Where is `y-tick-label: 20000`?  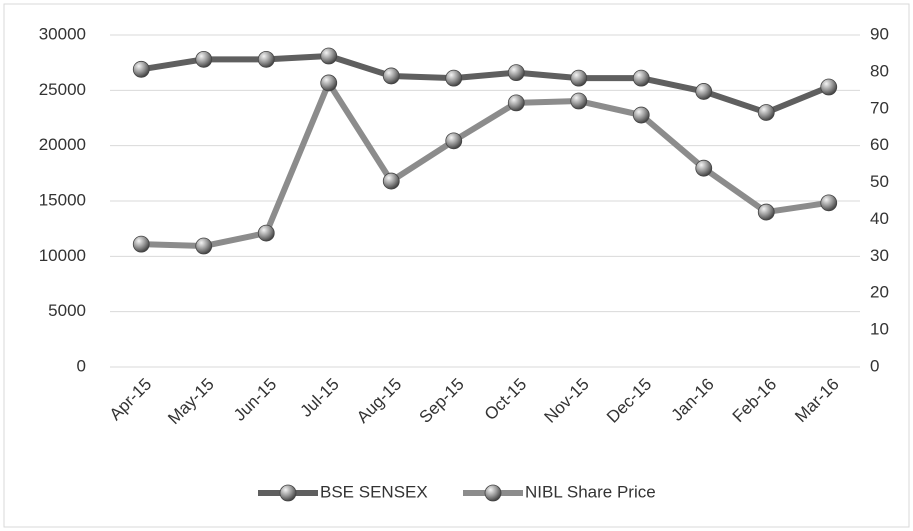 y-tick-label: 20000 is located at coordinates (62, 144).